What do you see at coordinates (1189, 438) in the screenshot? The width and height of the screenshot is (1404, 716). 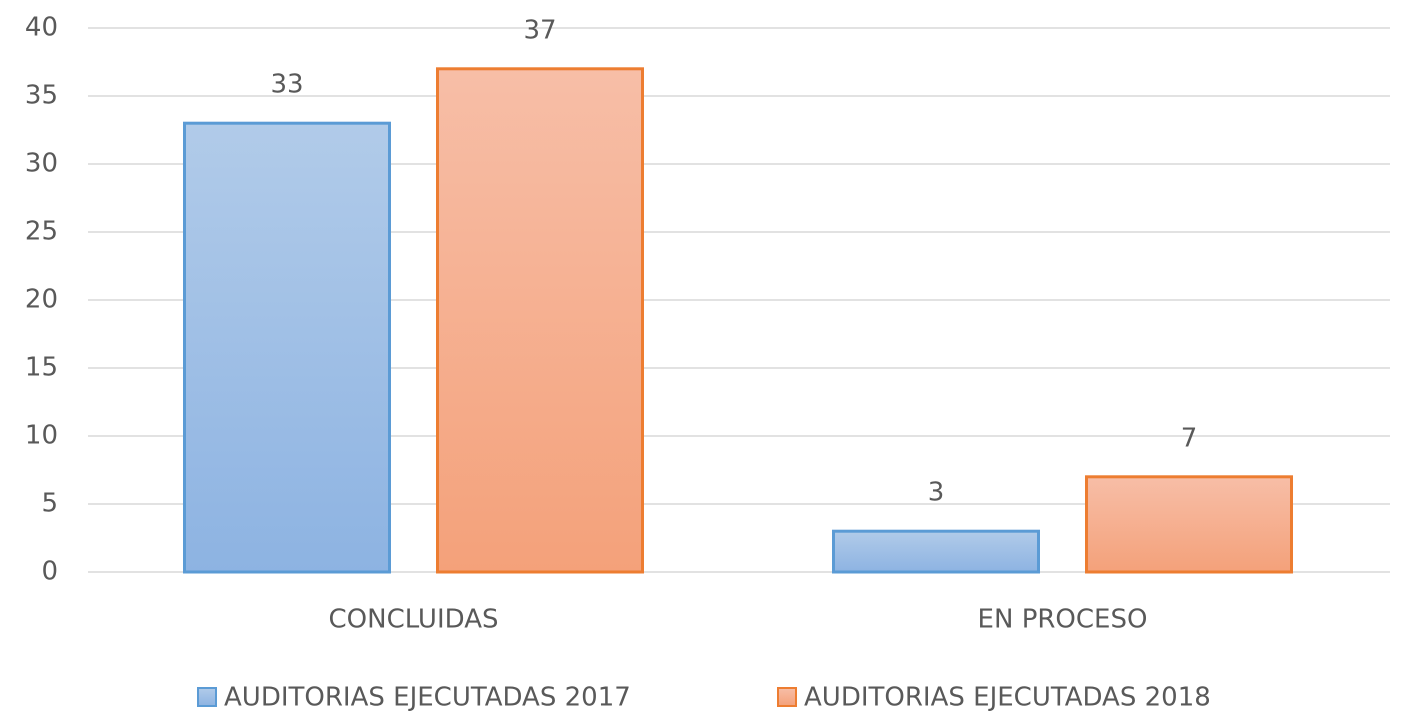 I see `data-label: 7` at bounding box center [1189, 438].